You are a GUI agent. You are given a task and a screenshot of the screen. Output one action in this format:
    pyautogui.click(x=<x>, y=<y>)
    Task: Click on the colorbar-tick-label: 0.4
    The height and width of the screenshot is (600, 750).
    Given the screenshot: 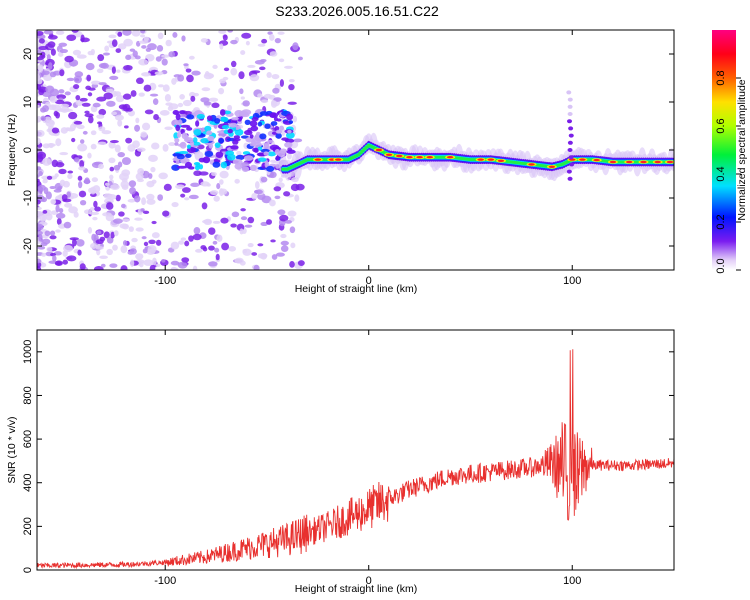 What is the action you would take?
    pyautogui.click(x=721, y=173)
    